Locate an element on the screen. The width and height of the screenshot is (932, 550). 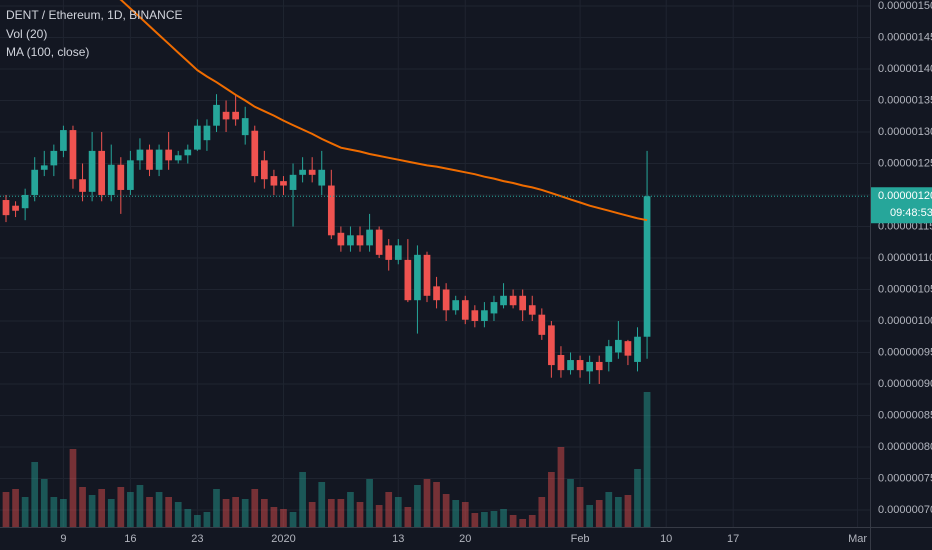
x-tick-label: Feb is located at coordinates (580, 539).